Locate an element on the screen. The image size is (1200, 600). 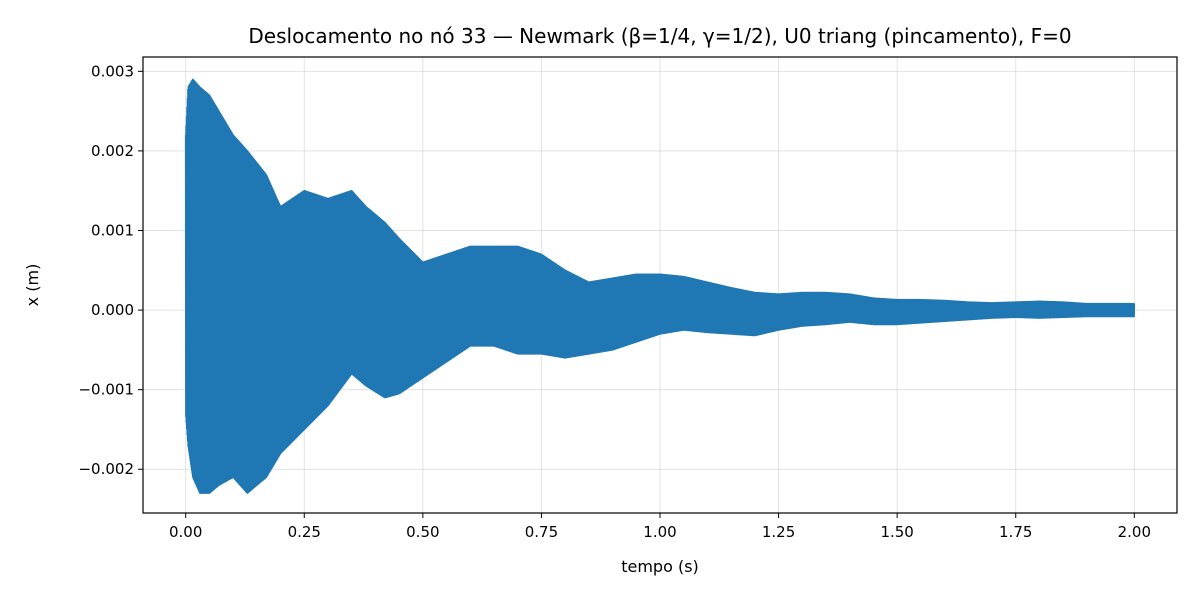
x-tick-label: 0.00 is located at coordinates (185, 532).